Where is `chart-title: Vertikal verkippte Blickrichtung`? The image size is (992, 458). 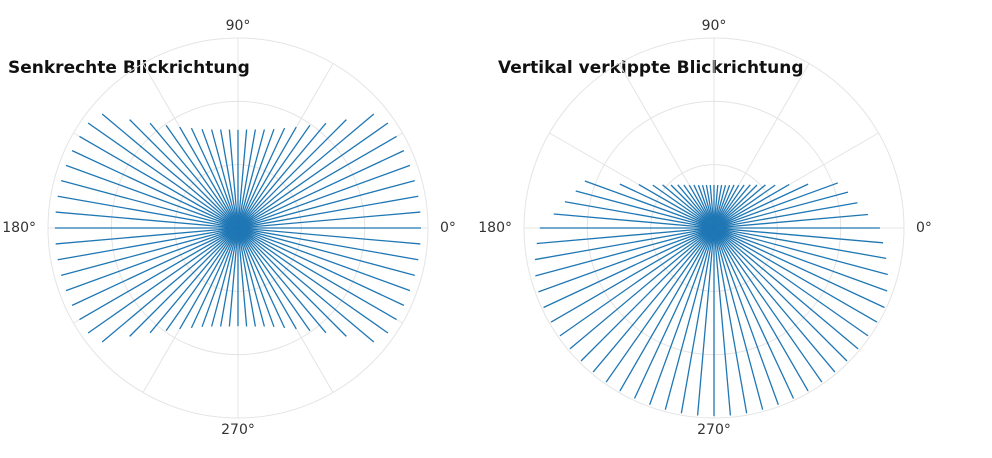 chart-title: Vertikal verkippte Blickrichtung is located at coordinates (651, 68).